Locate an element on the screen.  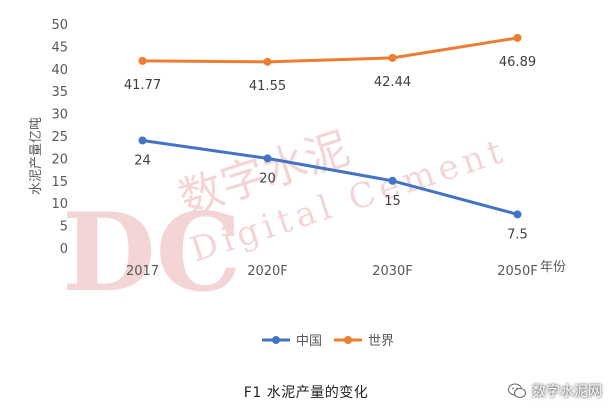
y-axis-ticks: 0 5 10 15 20 25 30 35 40 45 50 is located at coordinates (59, 137).